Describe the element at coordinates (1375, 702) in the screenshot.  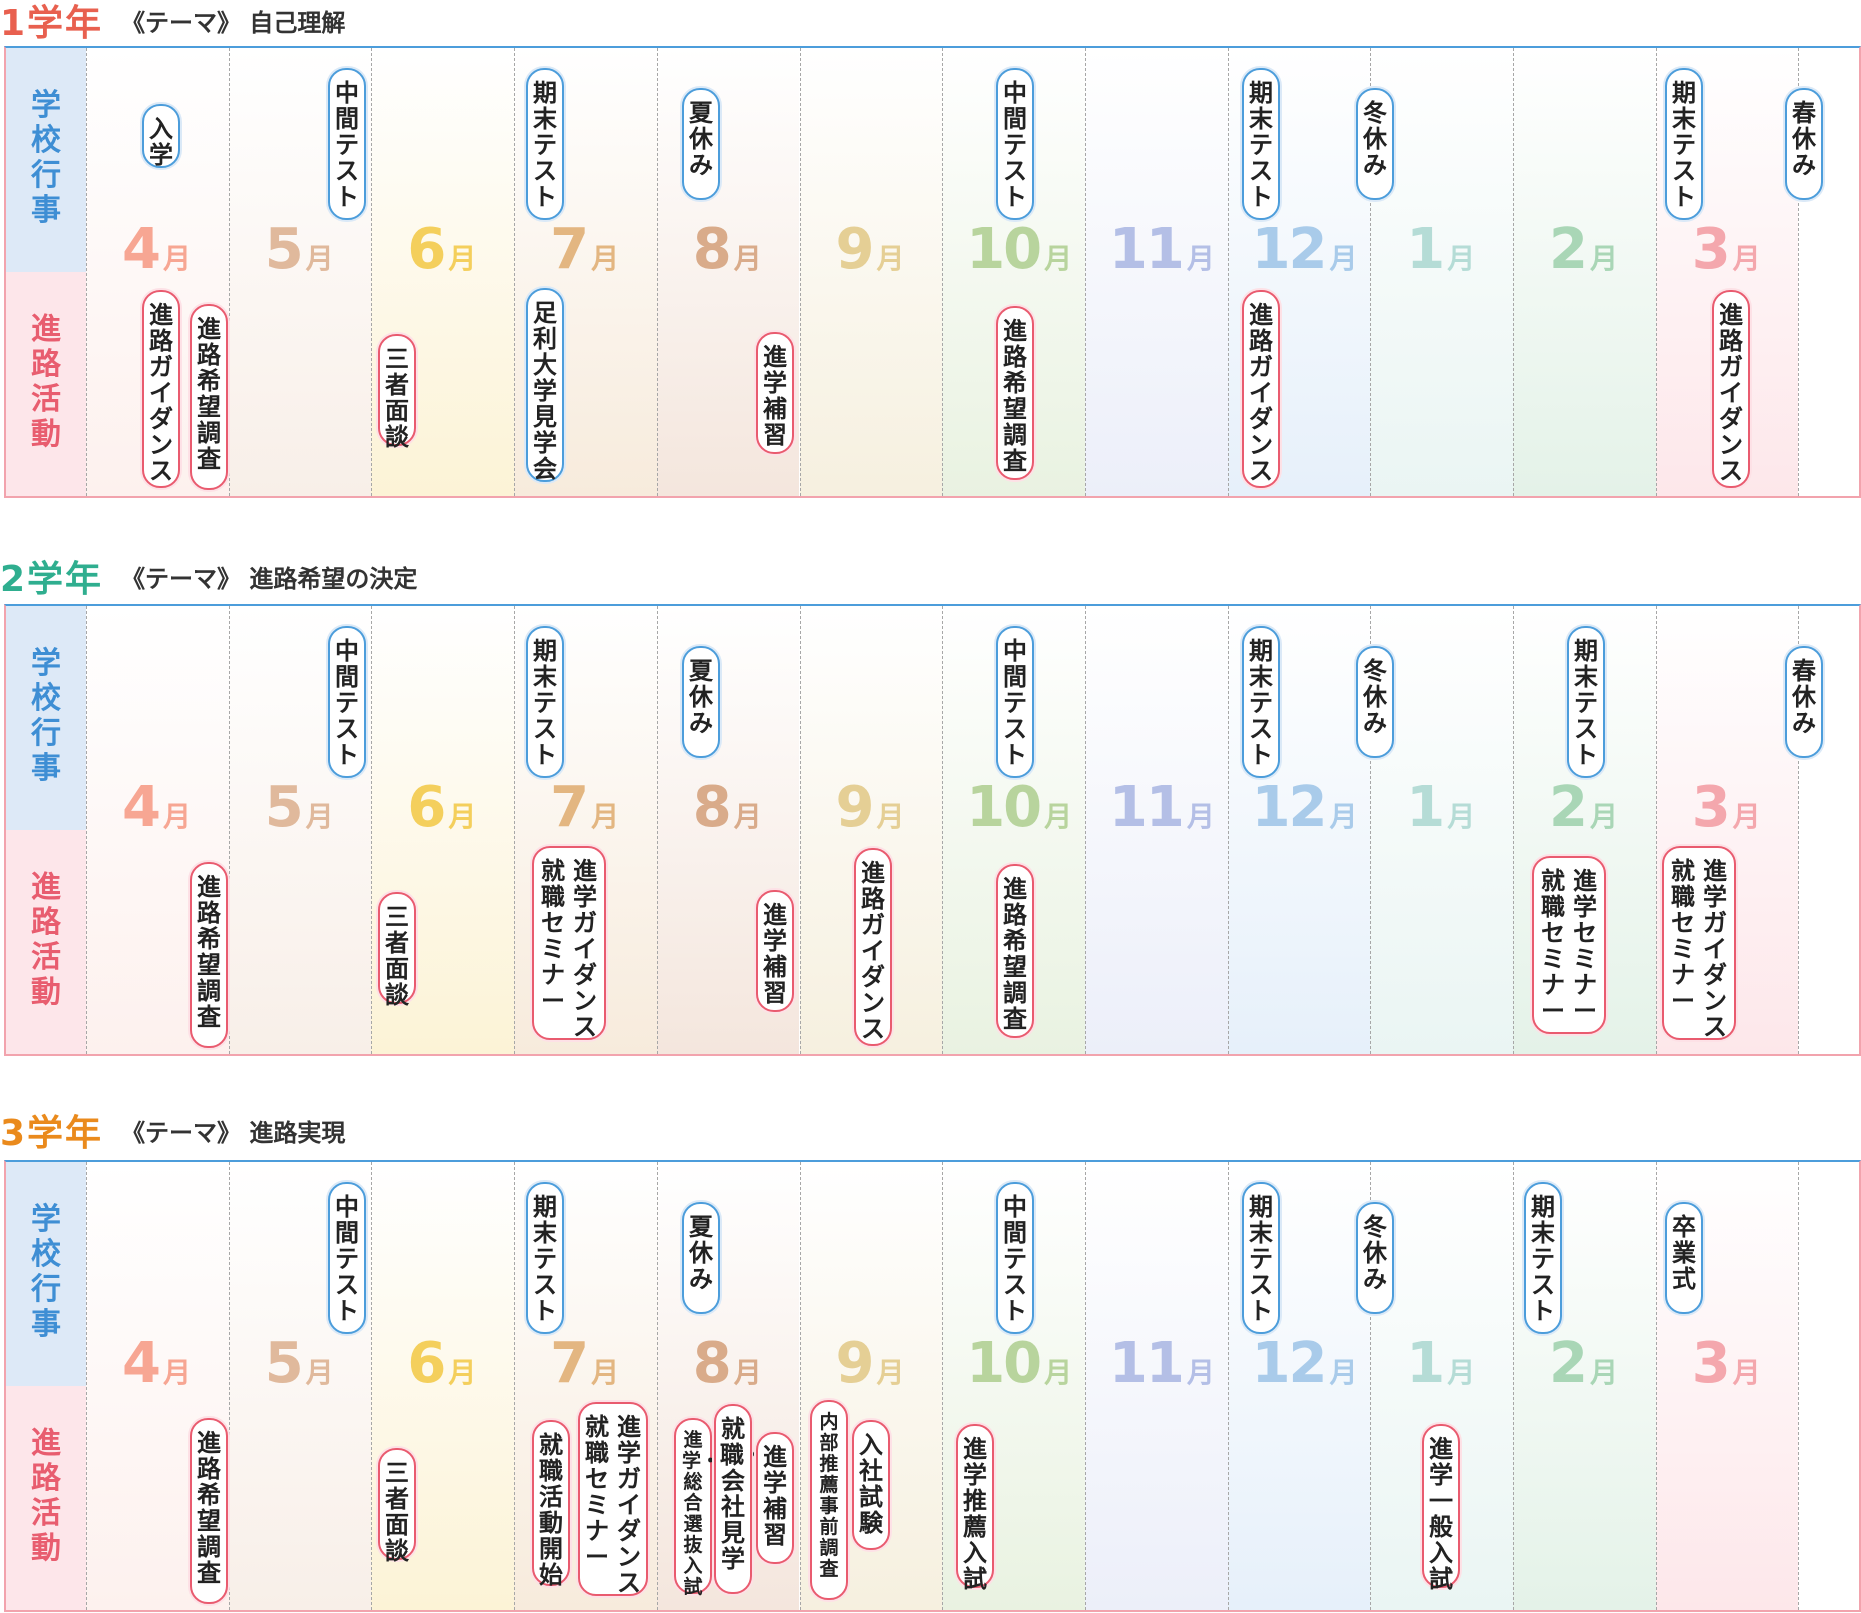
I see `y2-school-6-pill: 冬休み` at that location.